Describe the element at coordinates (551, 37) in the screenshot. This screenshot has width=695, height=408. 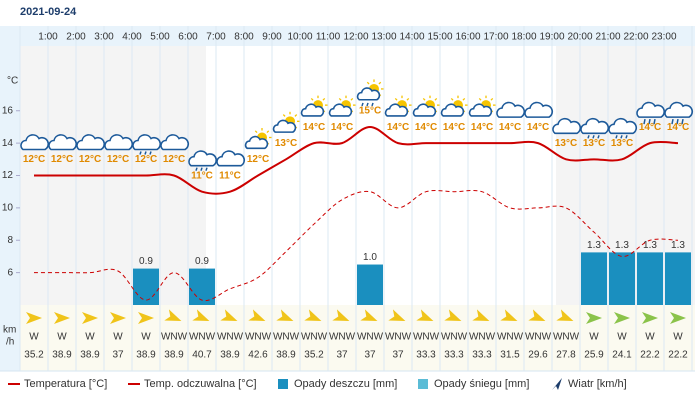
I see `x-tick-label: 19:00` at that location.